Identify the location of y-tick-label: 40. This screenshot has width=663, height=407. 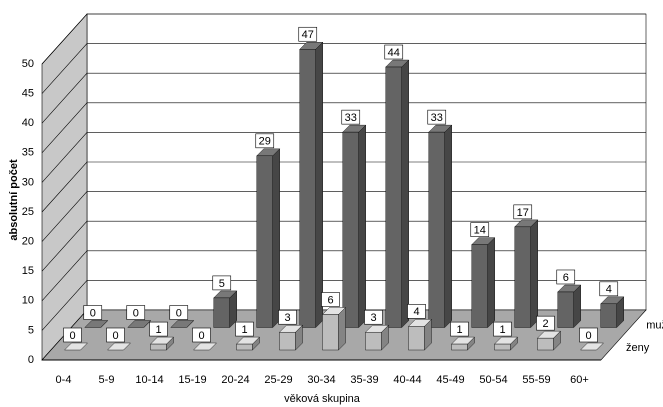
(28, 123).